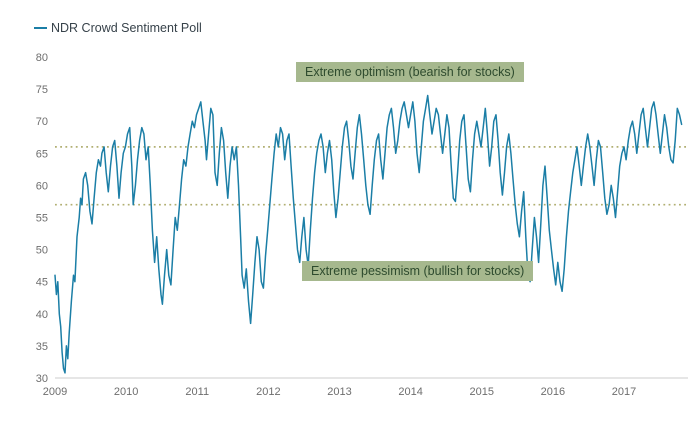 This screenshot has width=700, height=421. What do you see at coordinates (410, 392) in the screenshot?
I see `x-tick-label: 2014` at bounding box center [410, 392].